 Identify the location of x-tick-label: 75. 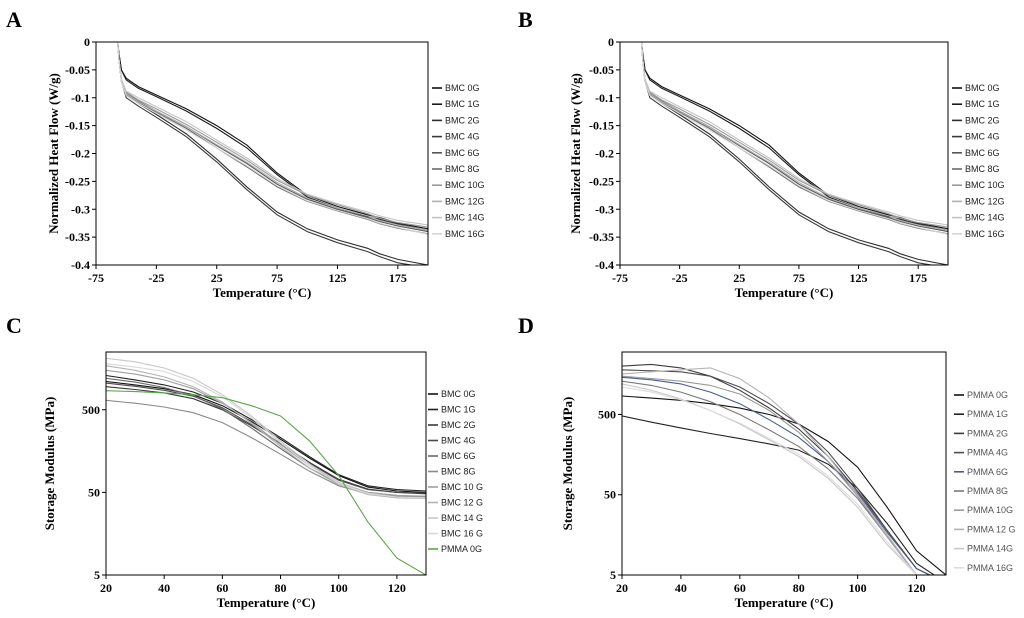
(799, 278).